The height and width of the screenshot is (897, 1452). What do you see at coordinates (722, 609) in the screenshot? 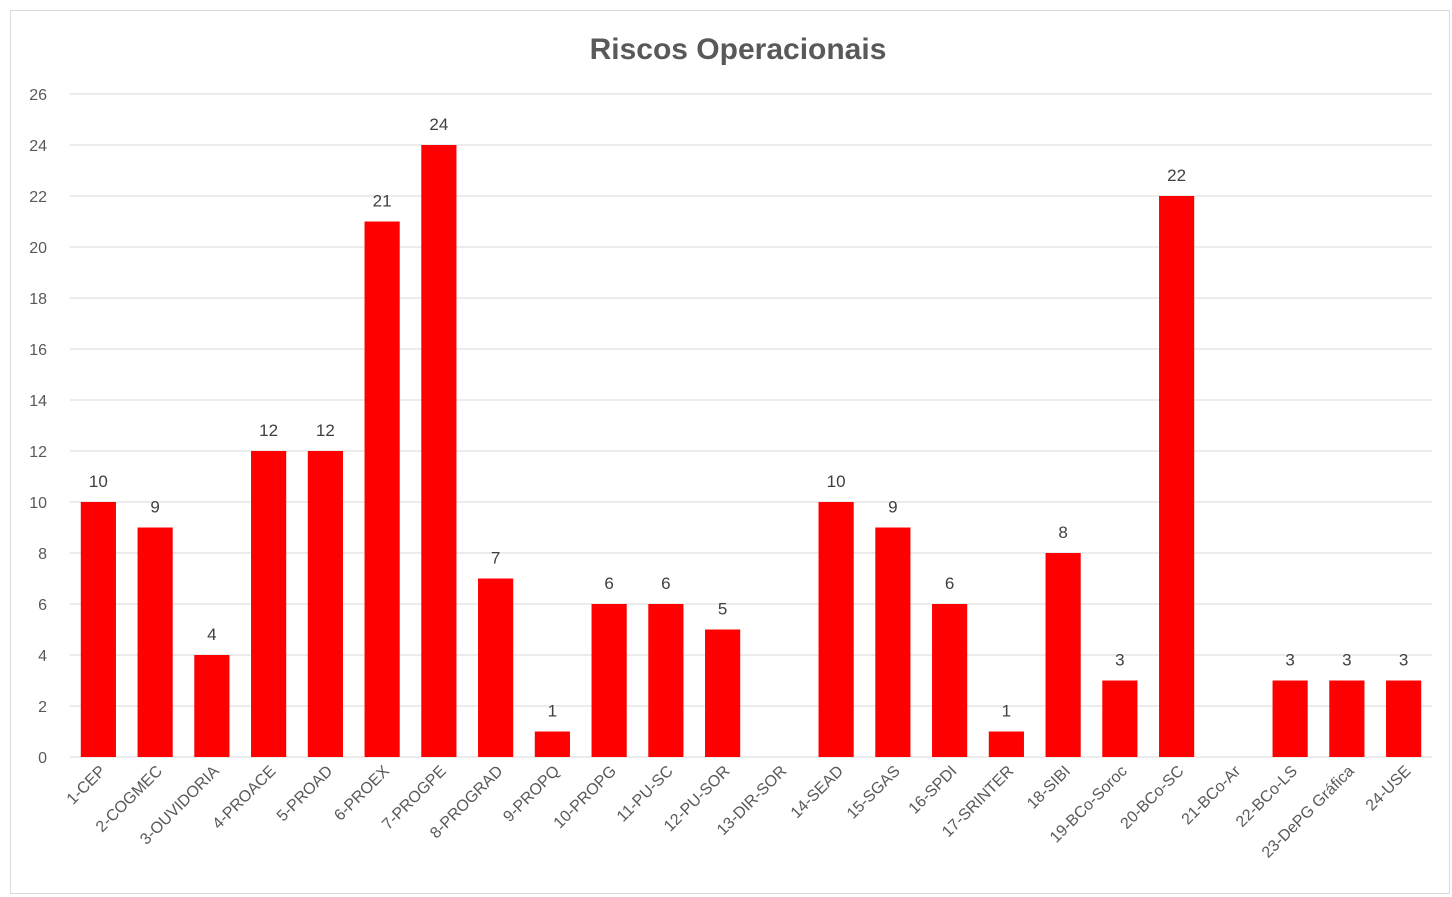
I see `data-label: 5` at bounding box center [722, 609].